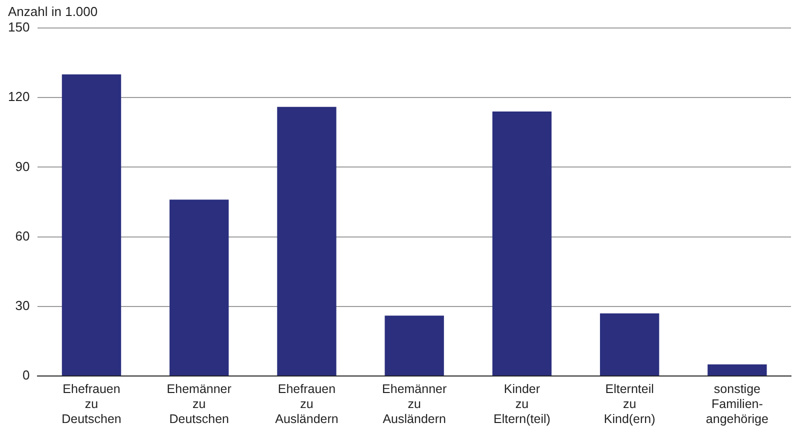  Describe the element at coordinates (22, 236) in the screenshot. I see `y-tick-label: 60` at that location.